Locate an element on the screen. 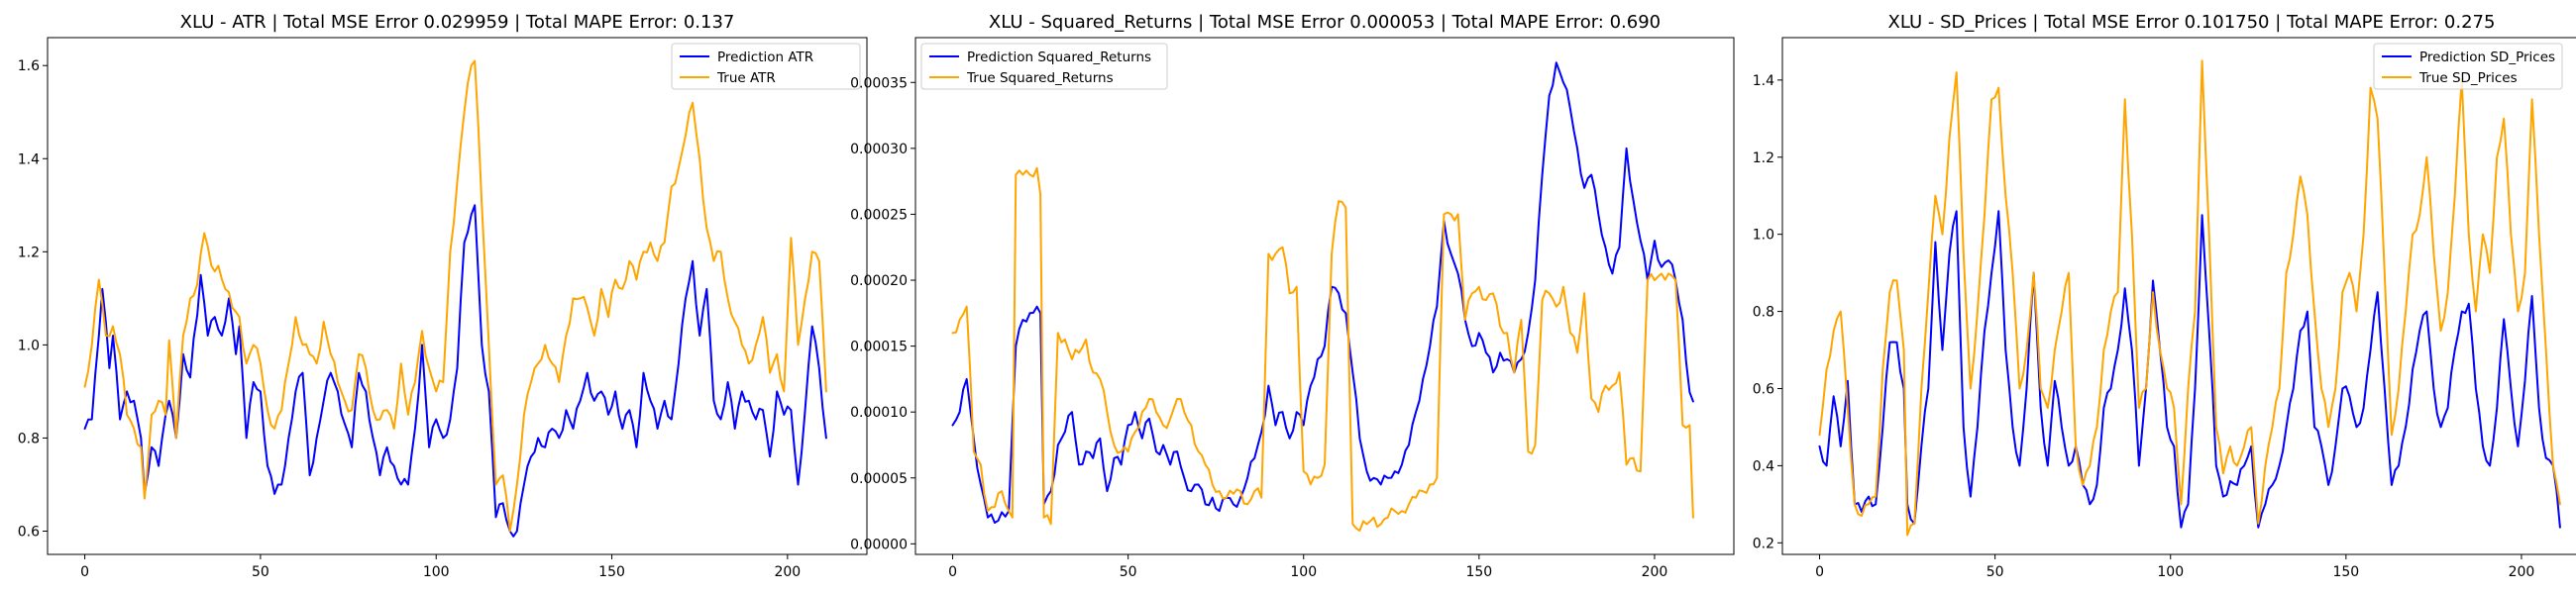 The image size is (2576, 594). squared-returns-y-tick-label: 0.00005 is located at coordinates (879, 479).